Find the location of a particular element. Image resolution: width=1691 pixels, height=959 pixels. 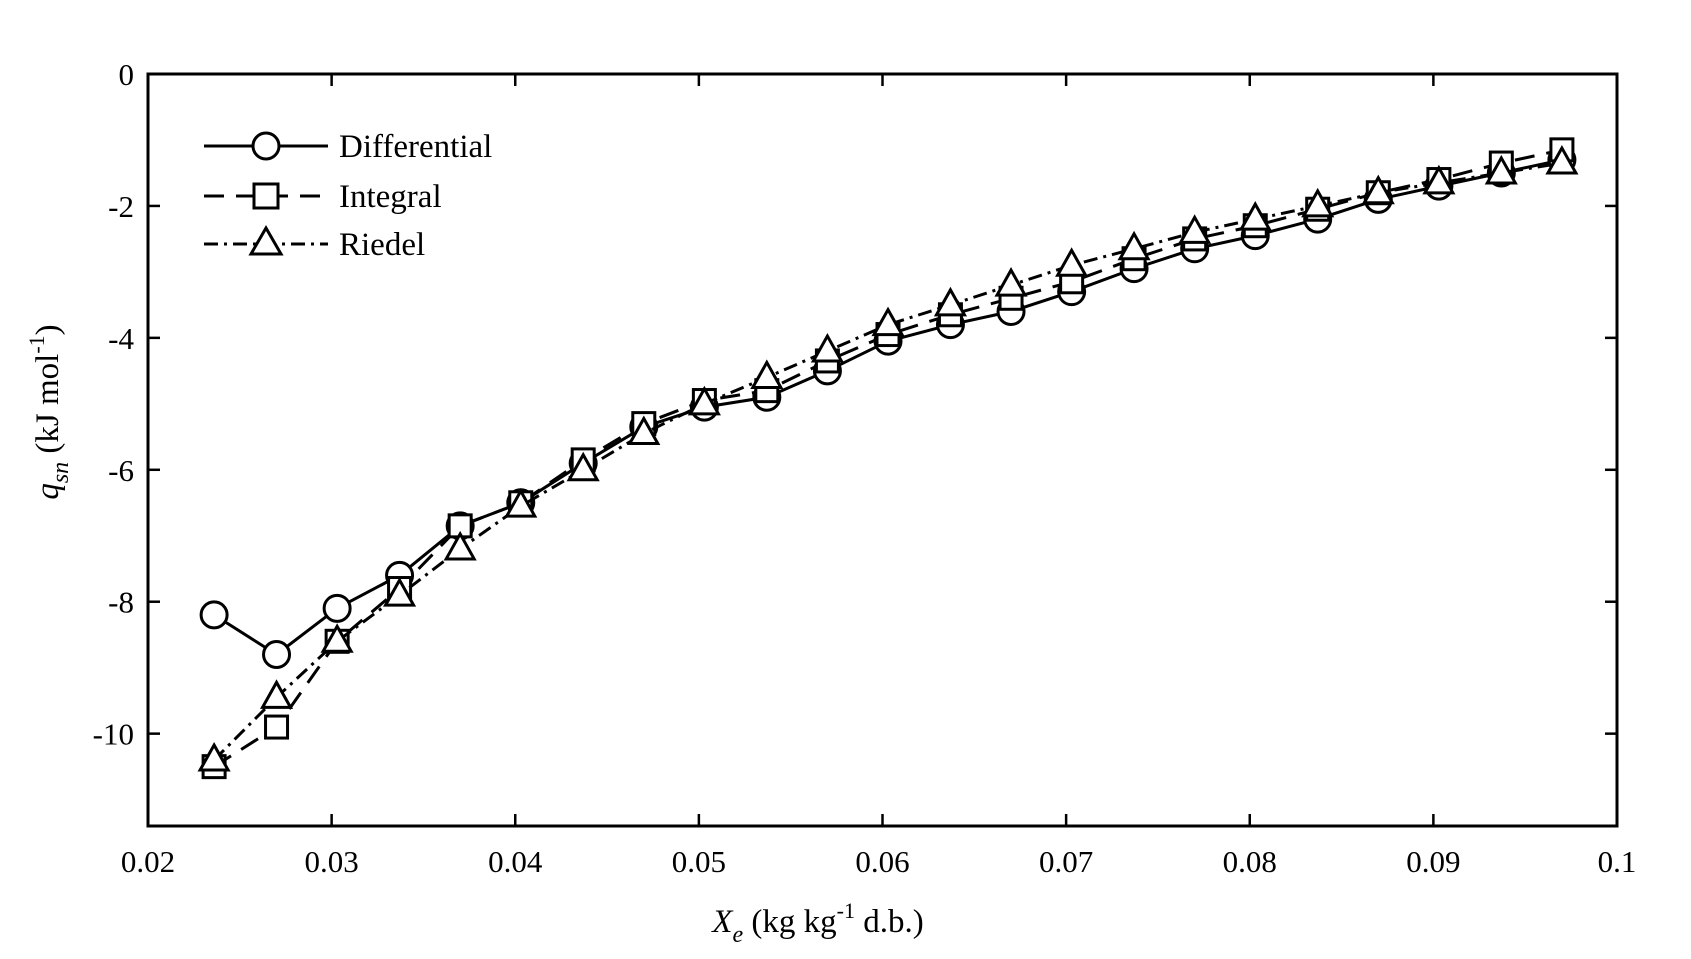

legend-item-differential: Differential is located at coordinates (348, 147).